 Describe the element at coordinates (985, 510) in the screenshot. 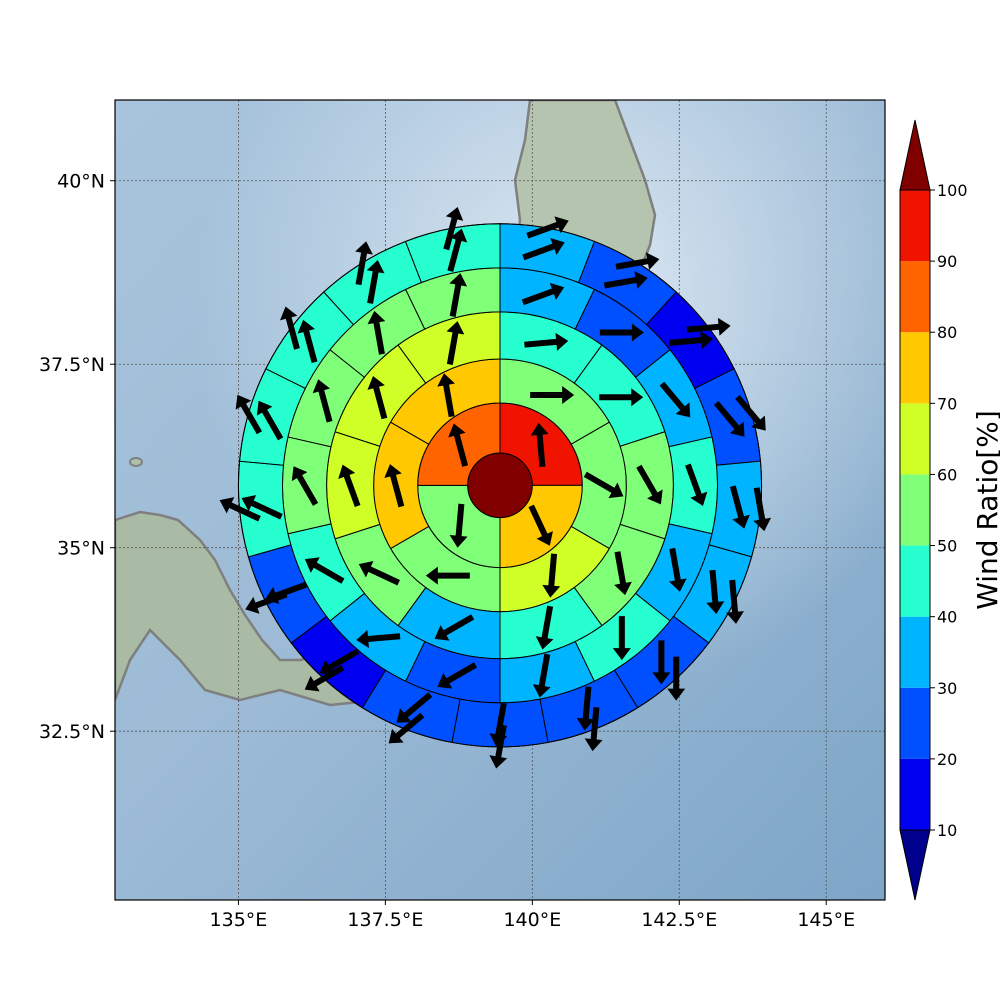

I see `colorbar-label: Wind Ratio[%]` at that location.